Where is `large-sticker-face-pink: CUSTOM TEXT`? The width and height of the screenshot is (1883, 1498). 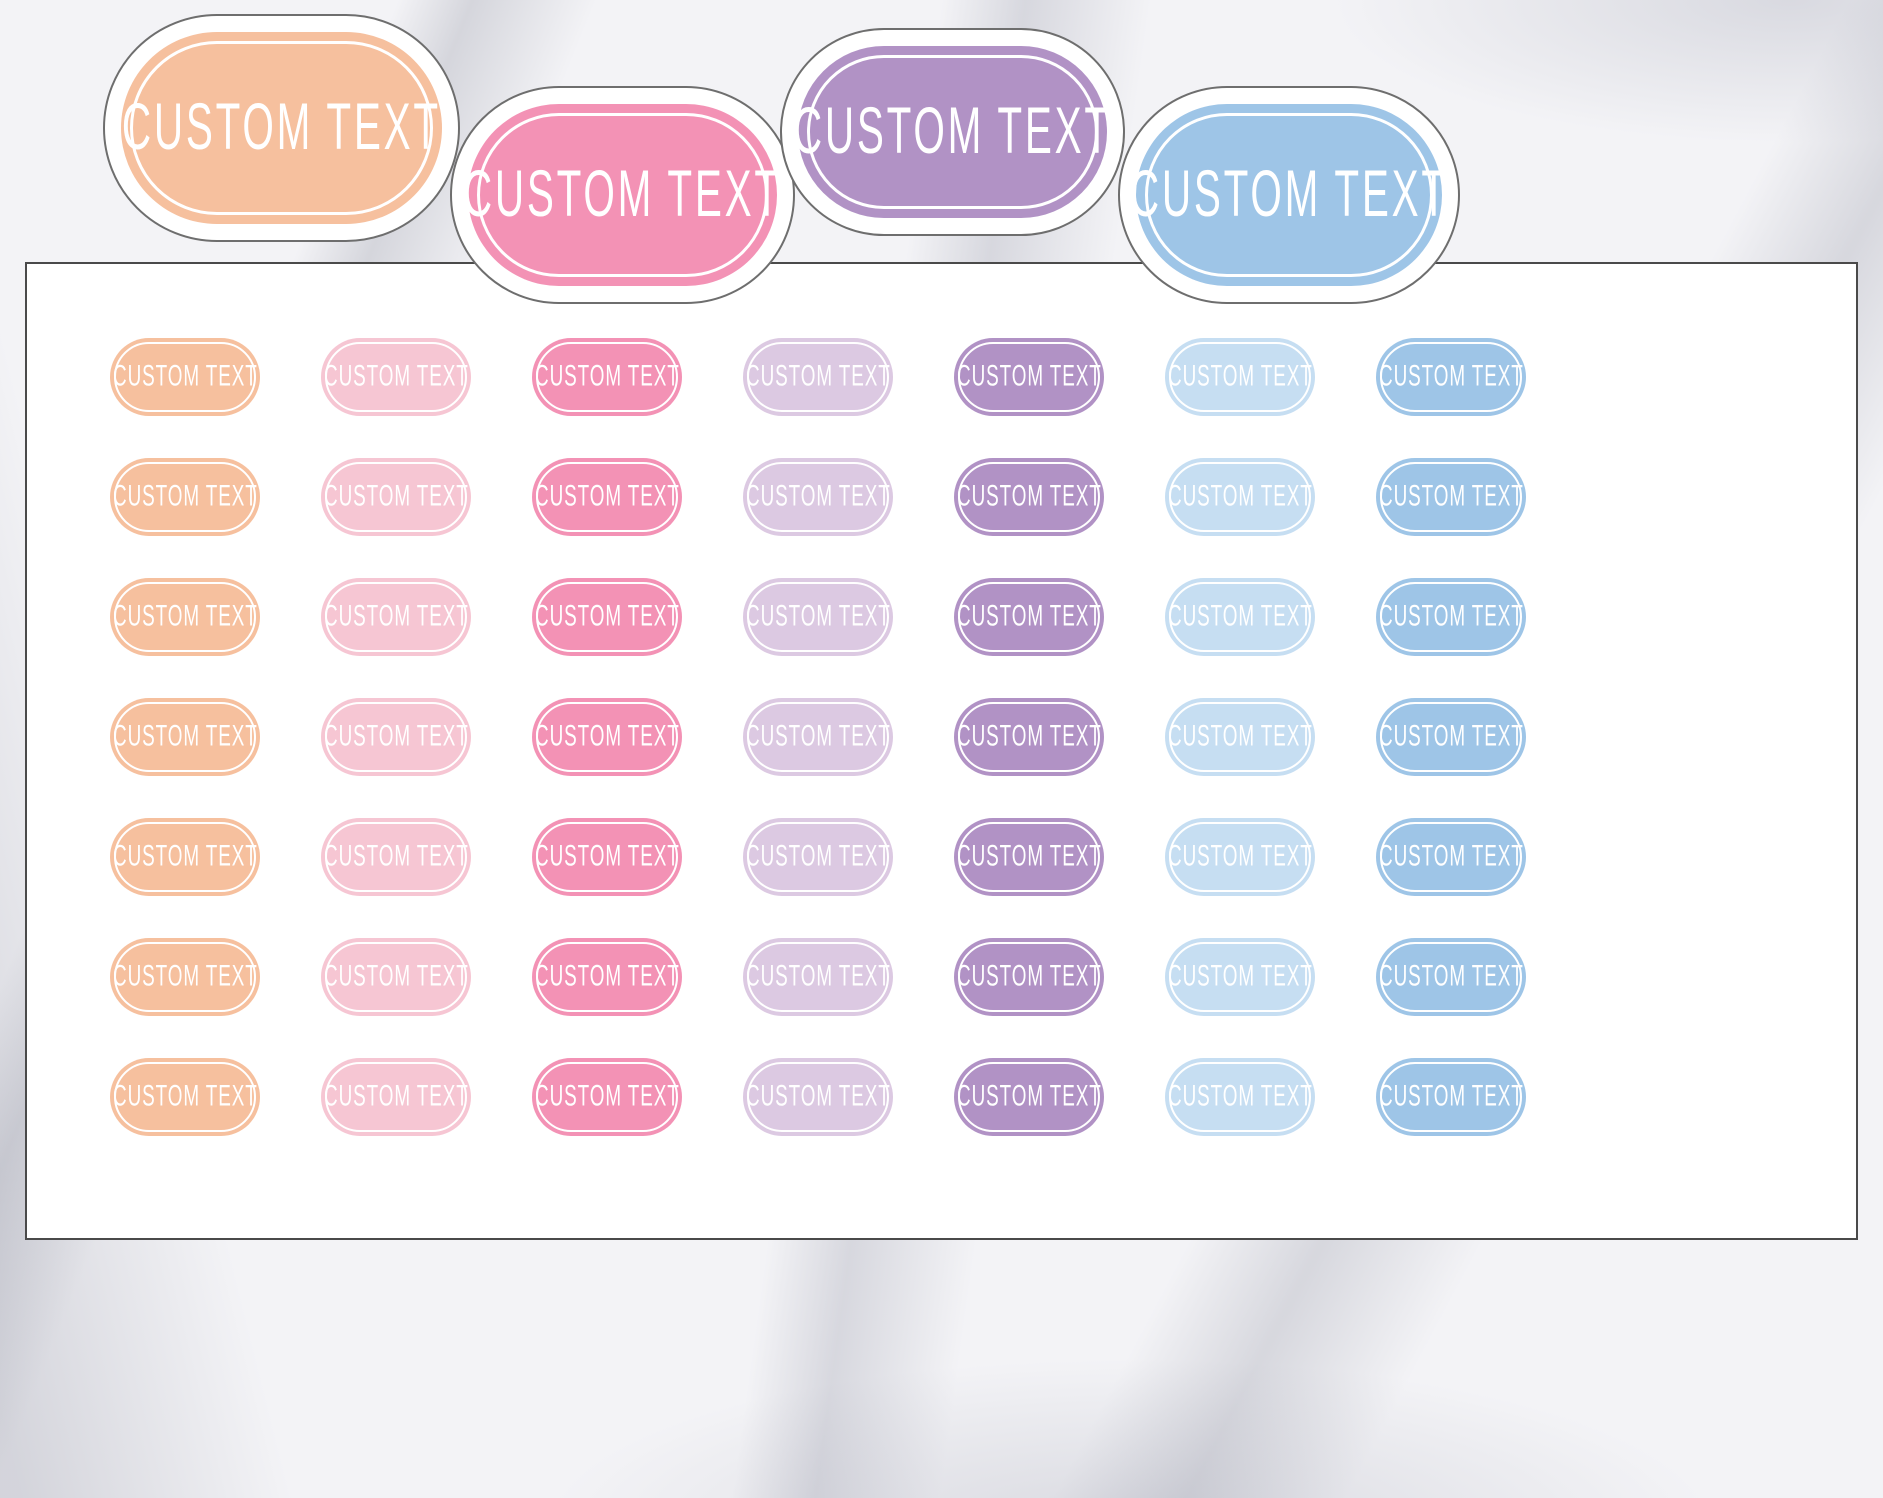 large-sticker-face-pink: CUSTOM TEXT is located at coordinates (621, 195).